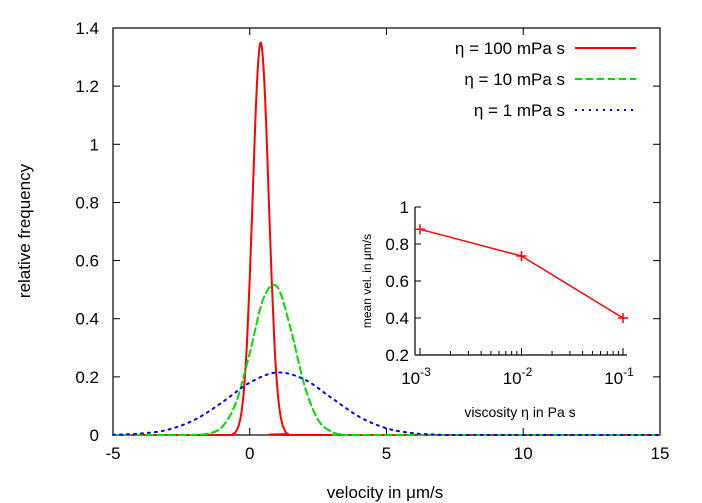  I want to click on inset-x-tick-label: 10⁻², so click(518, 376).